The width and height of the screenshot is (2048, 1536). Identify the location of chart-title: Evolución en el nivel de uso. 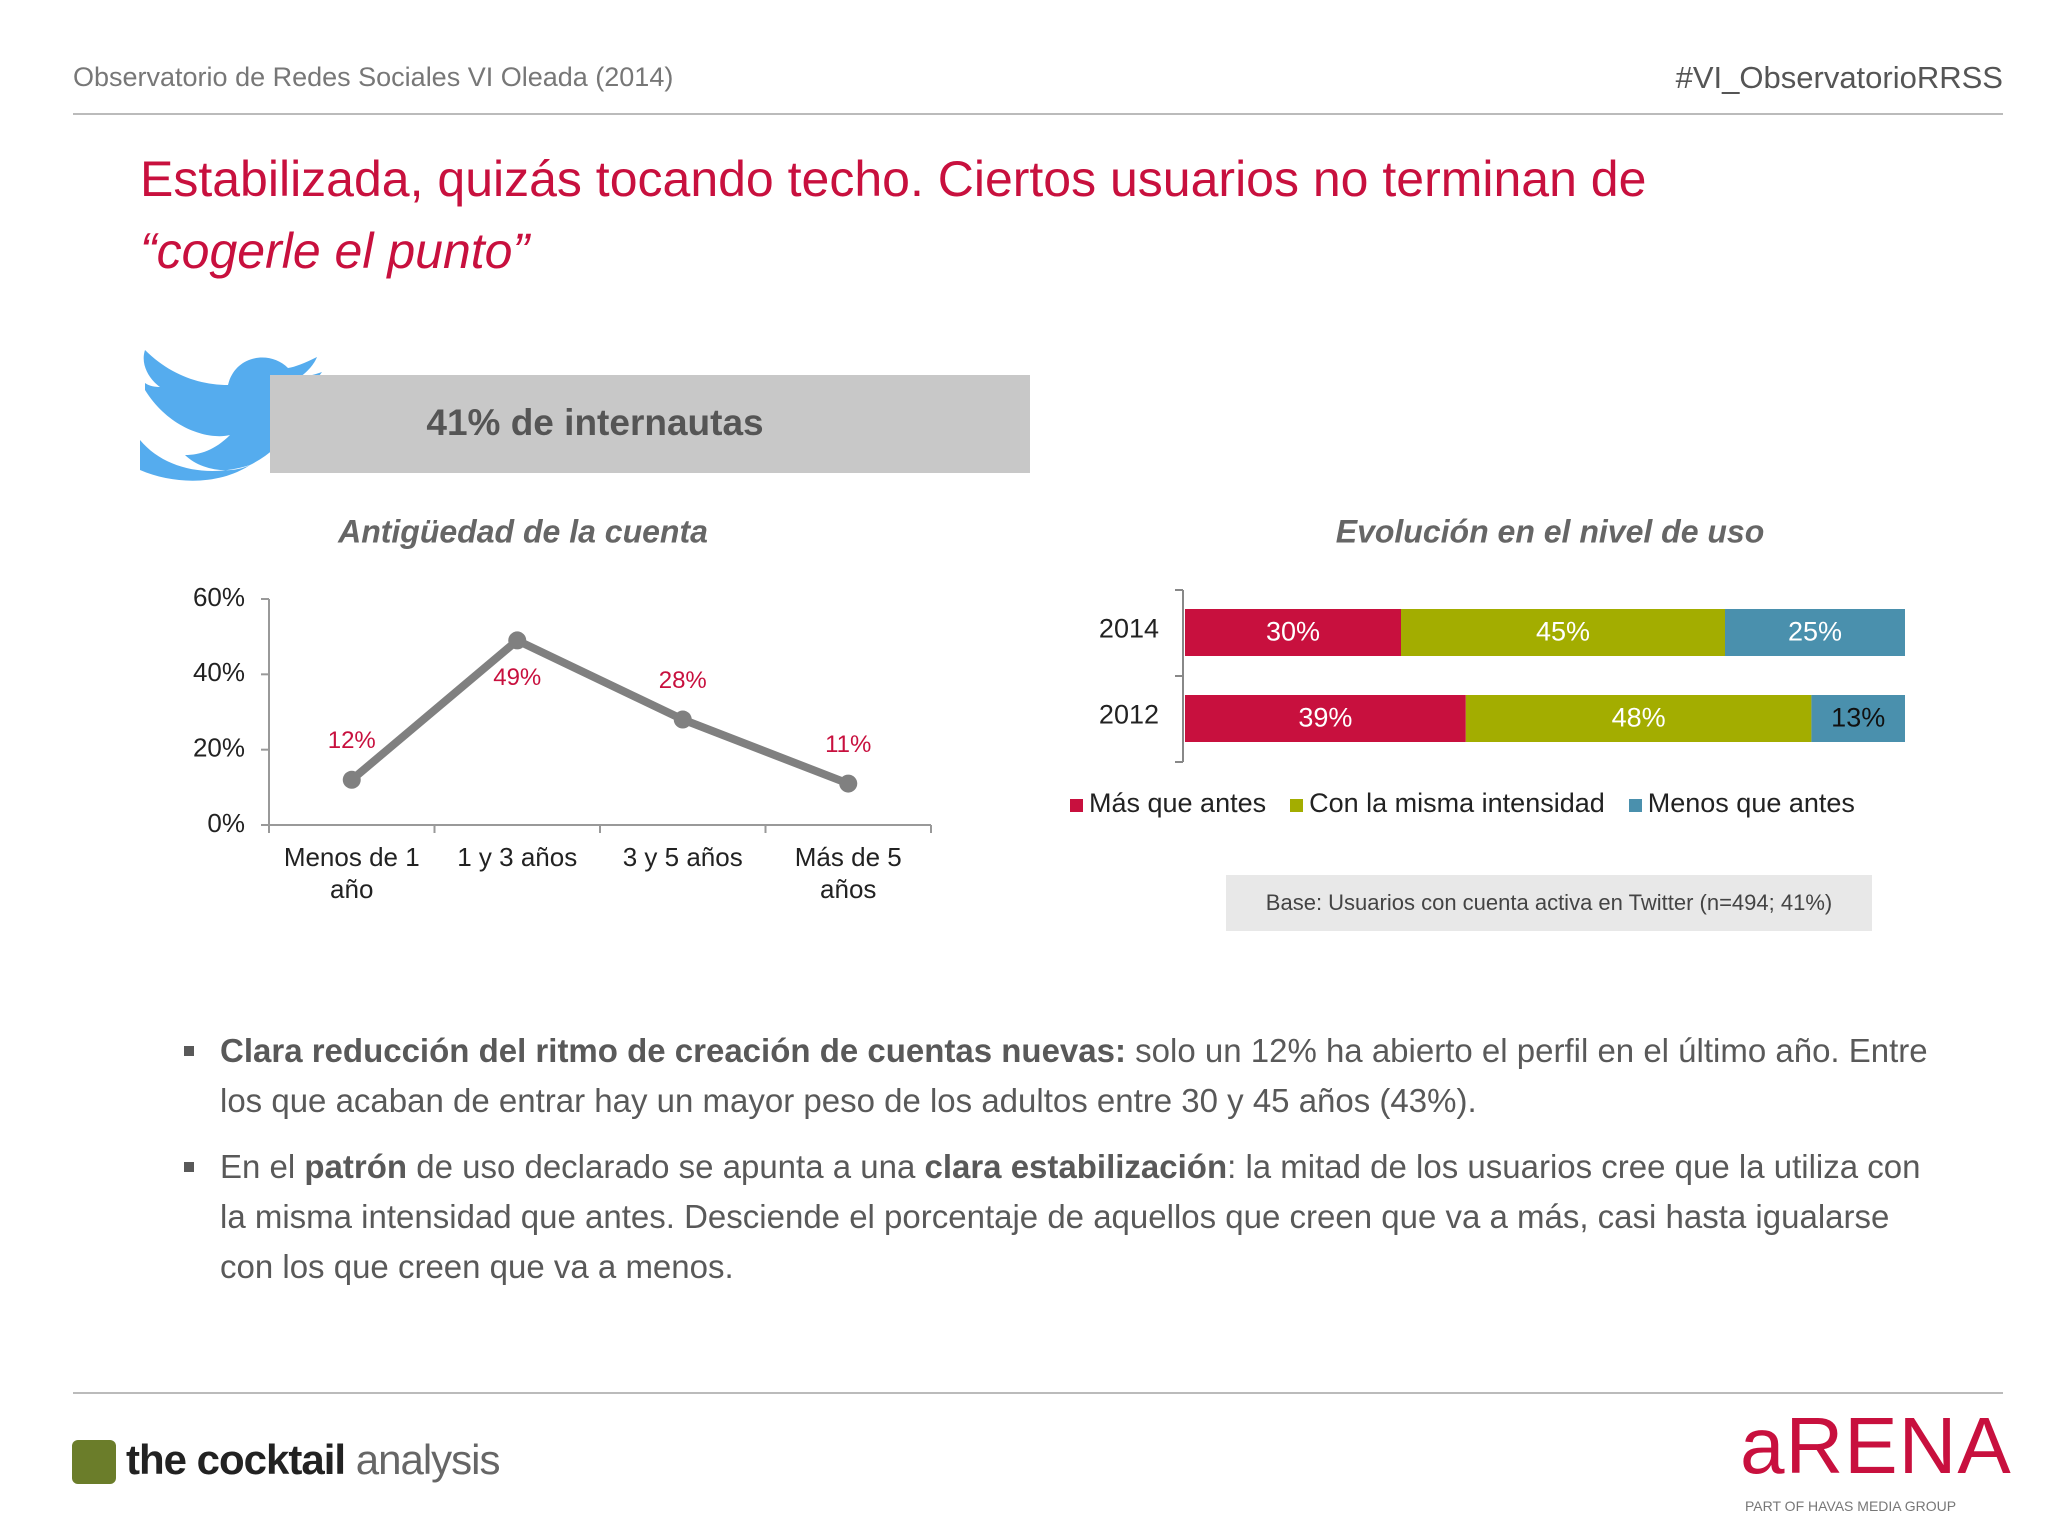
(1550, 531).